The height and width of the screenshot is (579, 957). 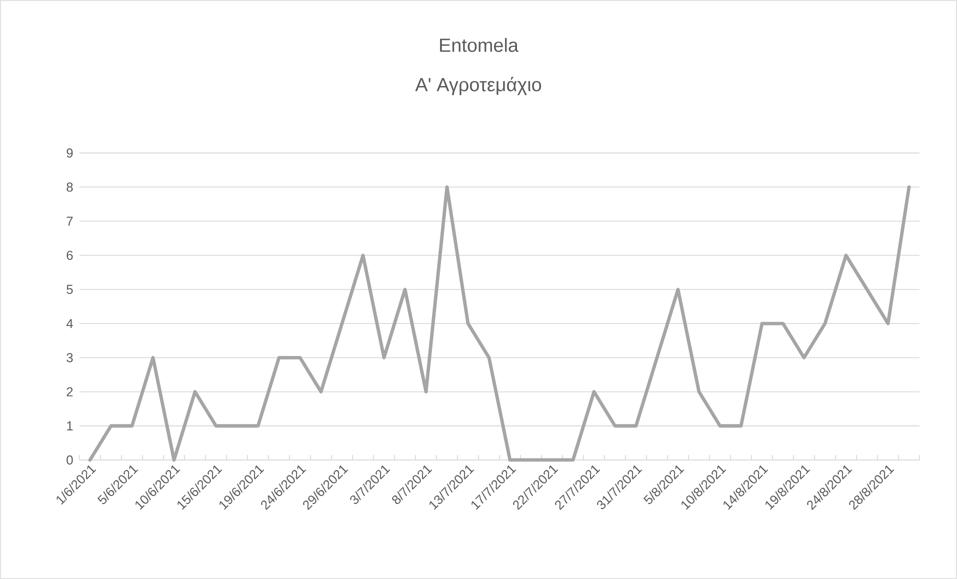 I want to click on chart-title: Entomela, so click(x=479, y=45).